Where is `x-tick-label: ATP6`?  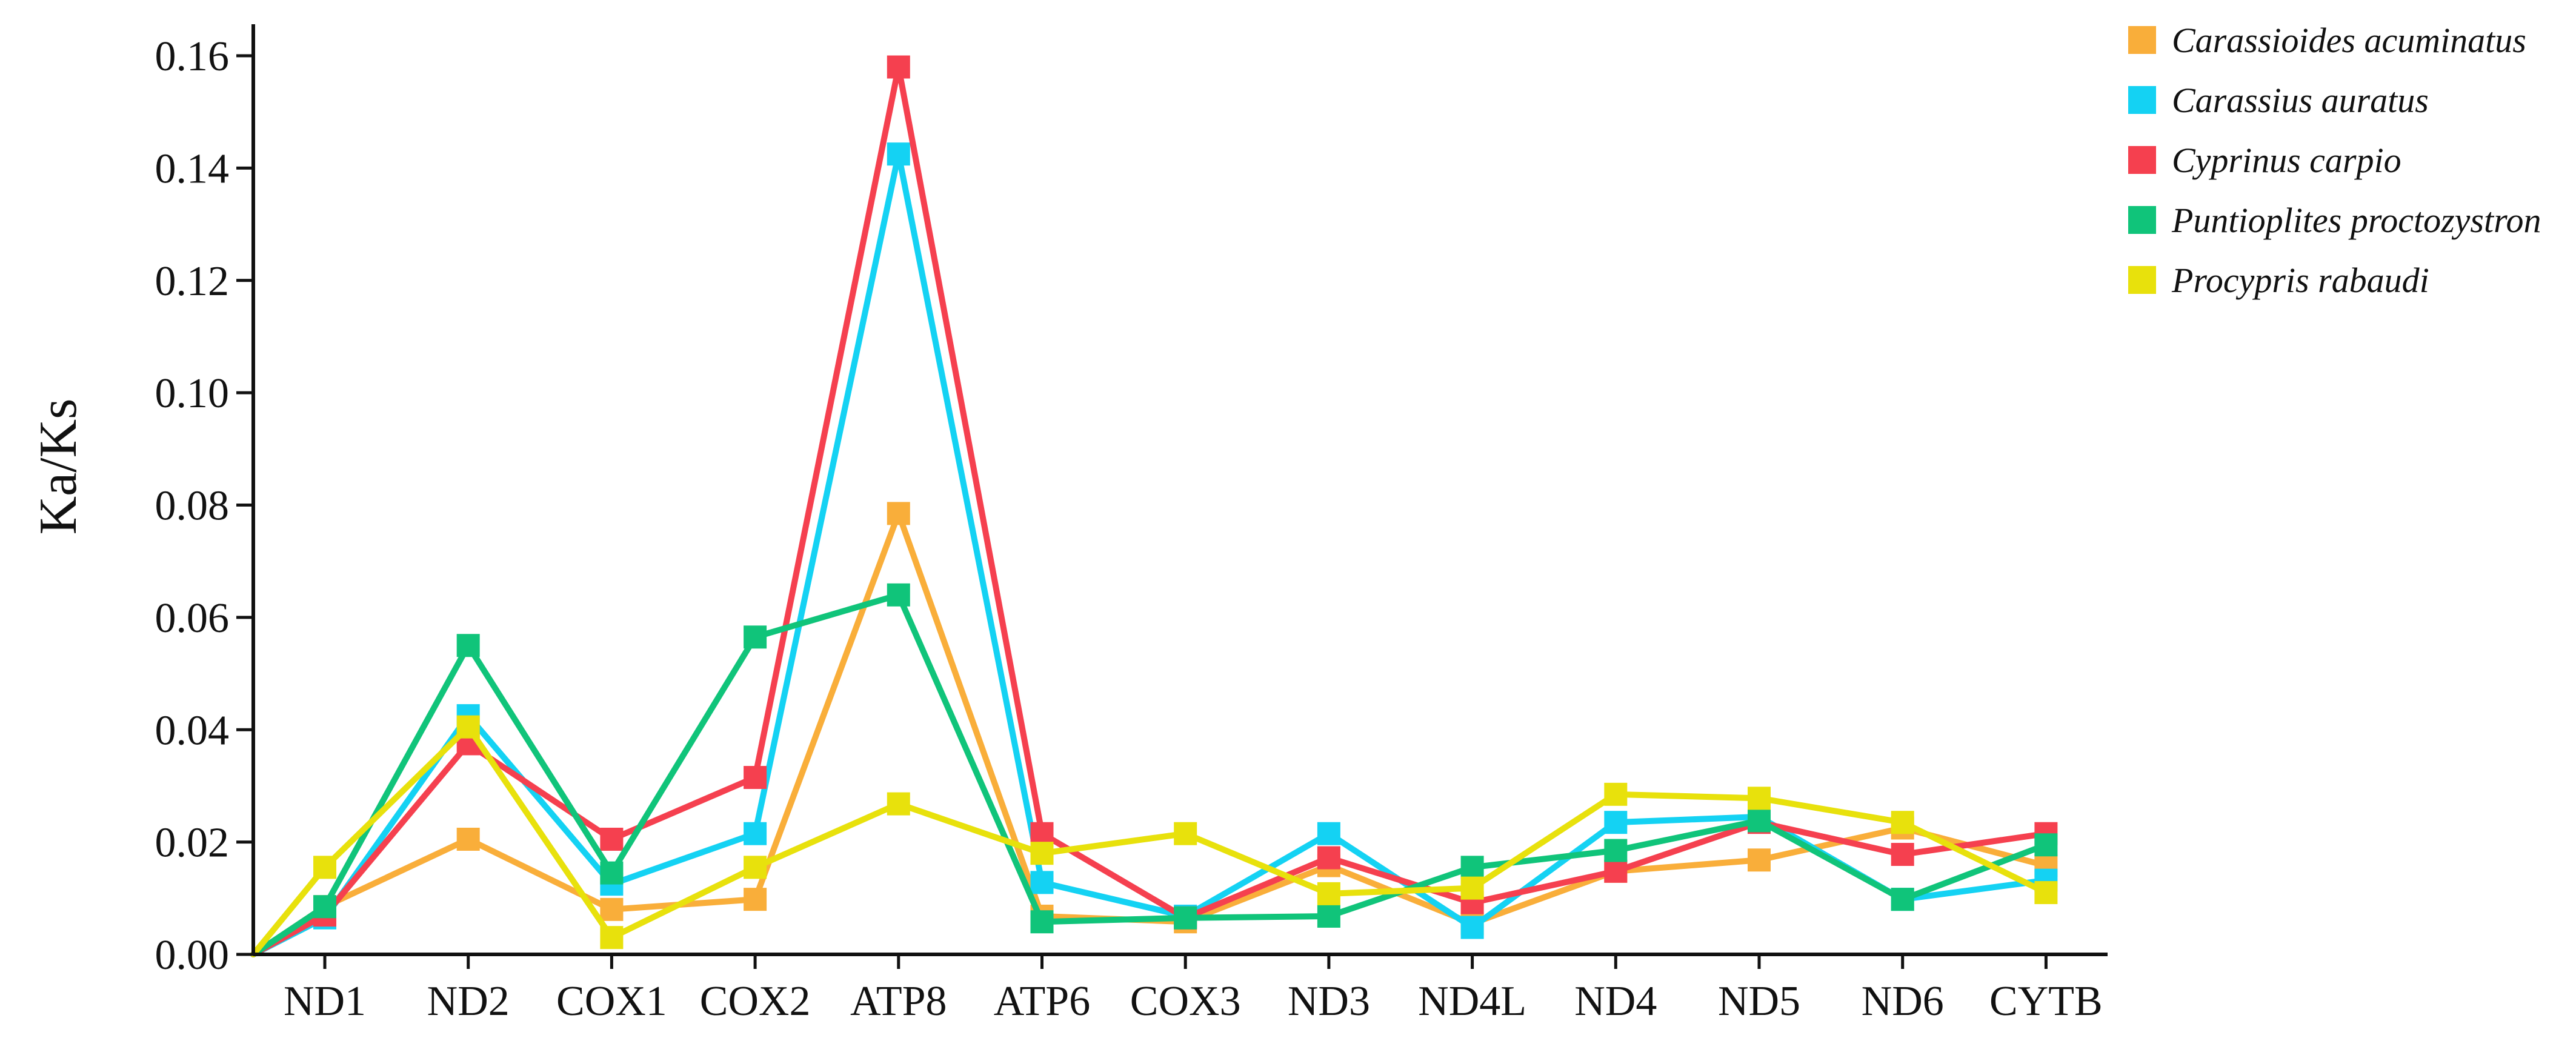 x-tick-label: ATP6 is located at coordinates (1042, 1002).